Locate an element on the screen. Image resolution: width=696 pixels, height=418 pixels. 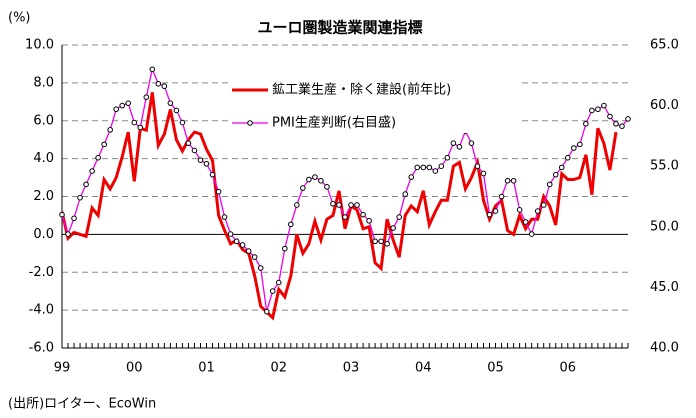
x-tick-label: 99 is located at coordinates (62, 368).